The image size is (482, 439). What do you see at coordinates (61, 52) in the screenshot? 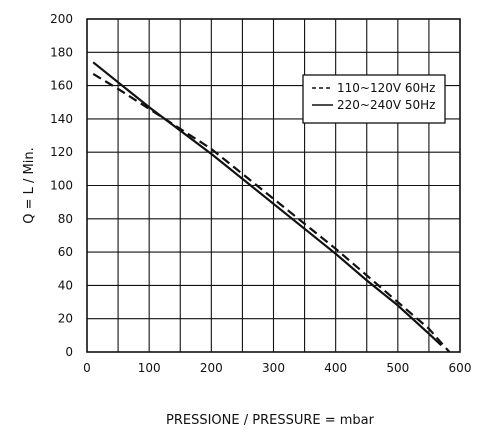
I see `y-tick-label: 180` at bounding box center [61, 52].